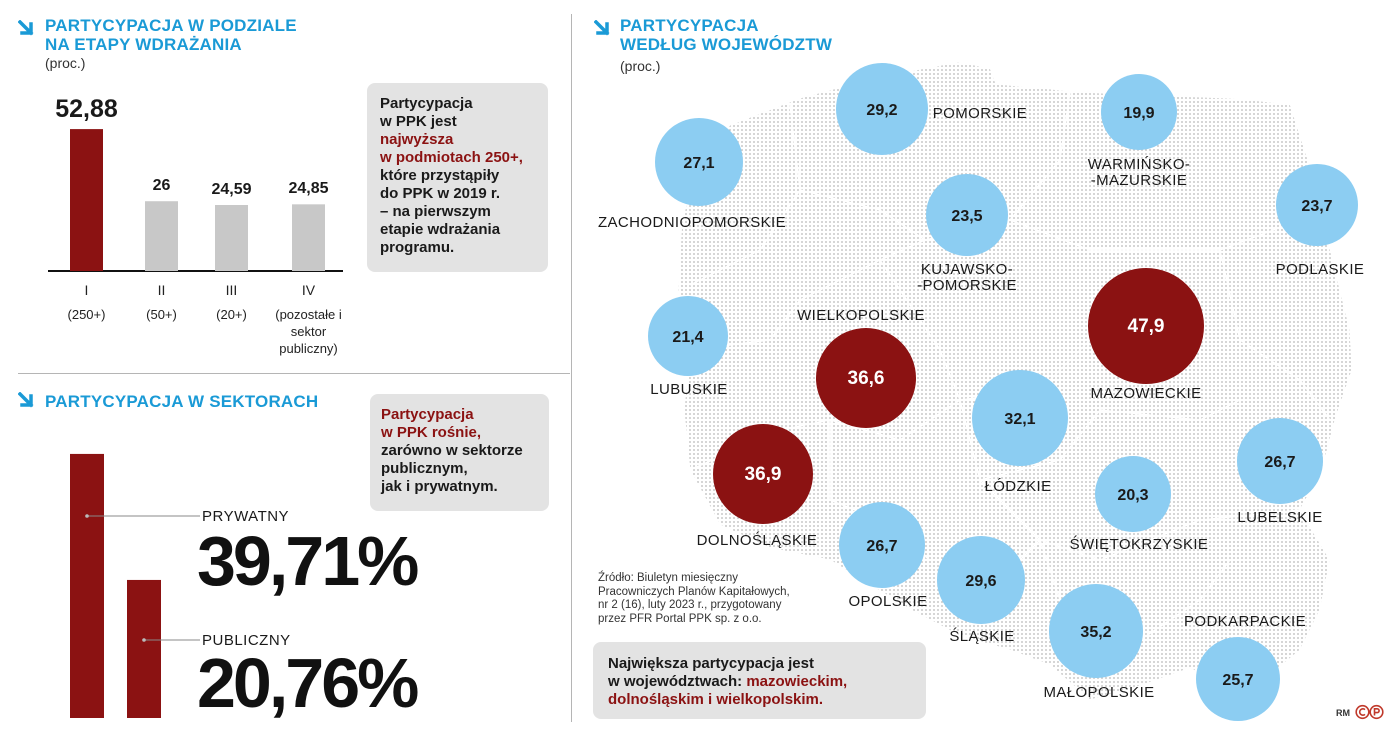 The height and width of the screenshot is (739, 1400). What do you see at coordinates (86, 314) in the screenshot?
I see `stage-category-subtitle: (250+)` at bounding box center [86, 314].